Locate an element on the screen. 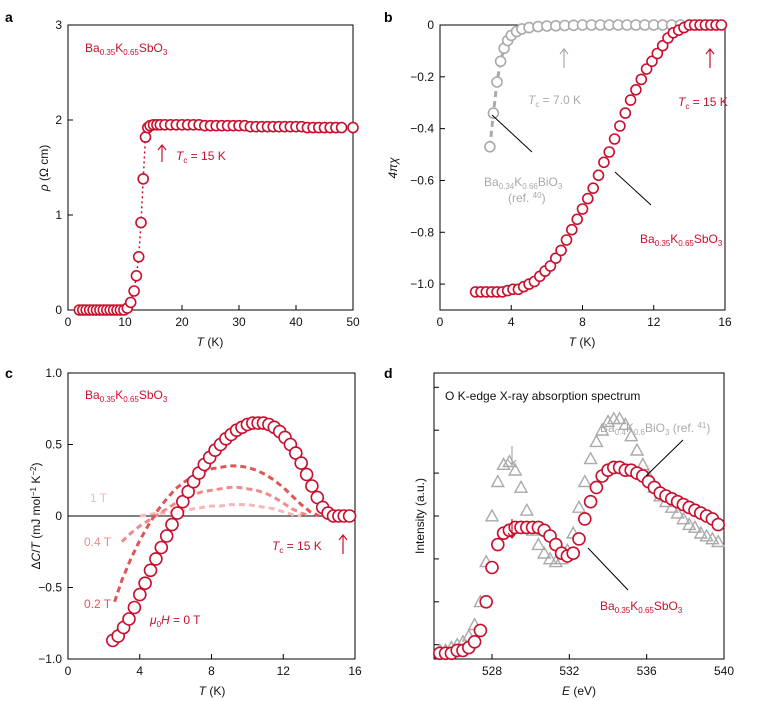  panel-d-label: d is located at coordinates (388, 373).